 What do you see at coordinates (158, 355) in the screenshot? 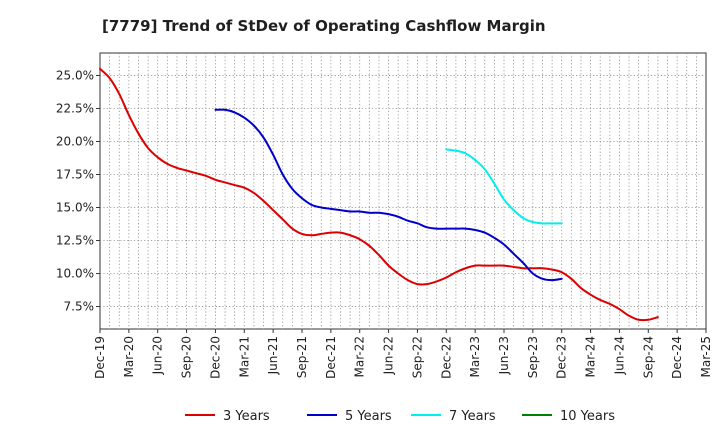
I see `x-tick-label: Jun-20` at bounding box center [158, 355].